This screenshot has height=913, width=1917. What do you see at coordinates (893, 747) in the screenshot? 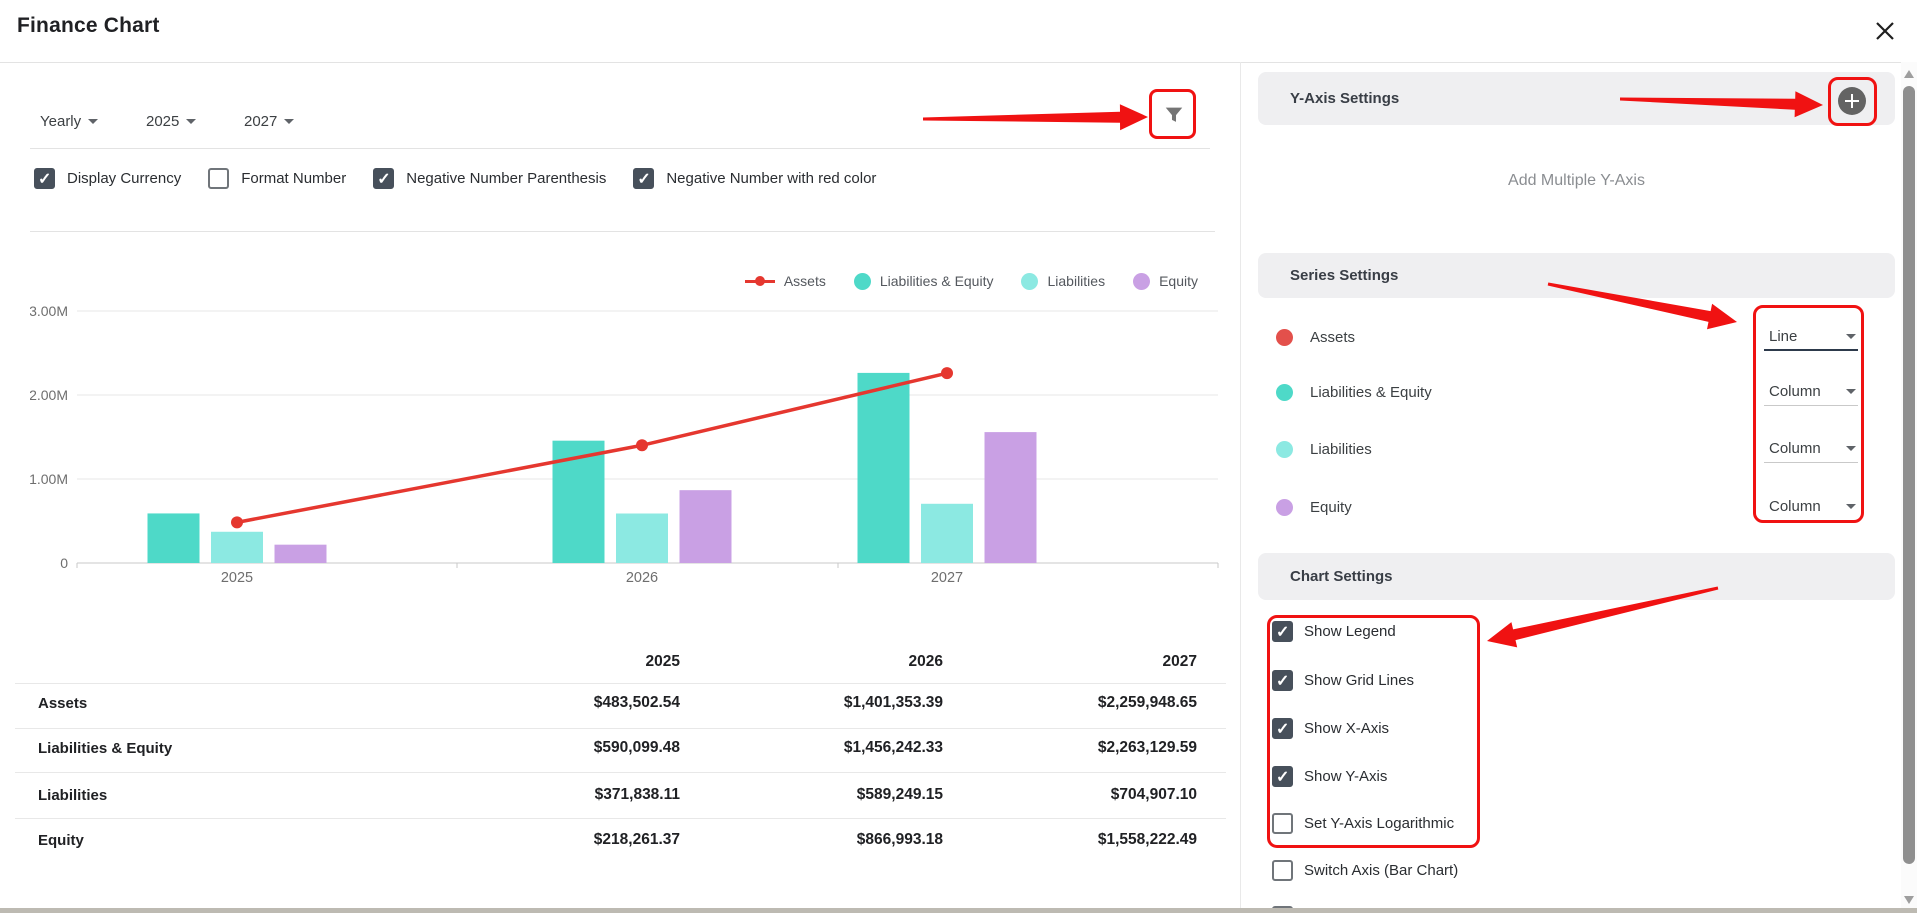
I see `cell-value: $1,456,242.33` at bounding box center [893, 747].